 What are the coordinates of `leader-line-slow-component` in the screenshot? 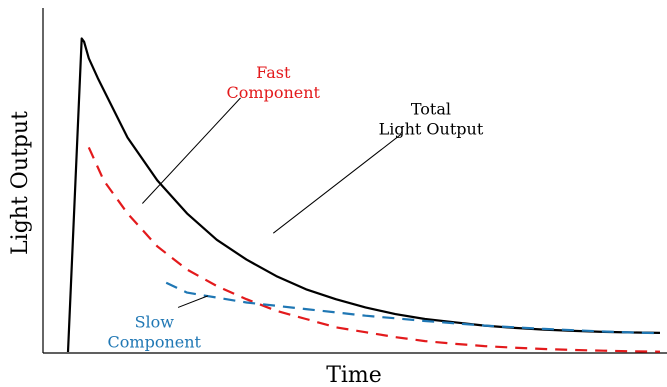 It's located at (193, 301).